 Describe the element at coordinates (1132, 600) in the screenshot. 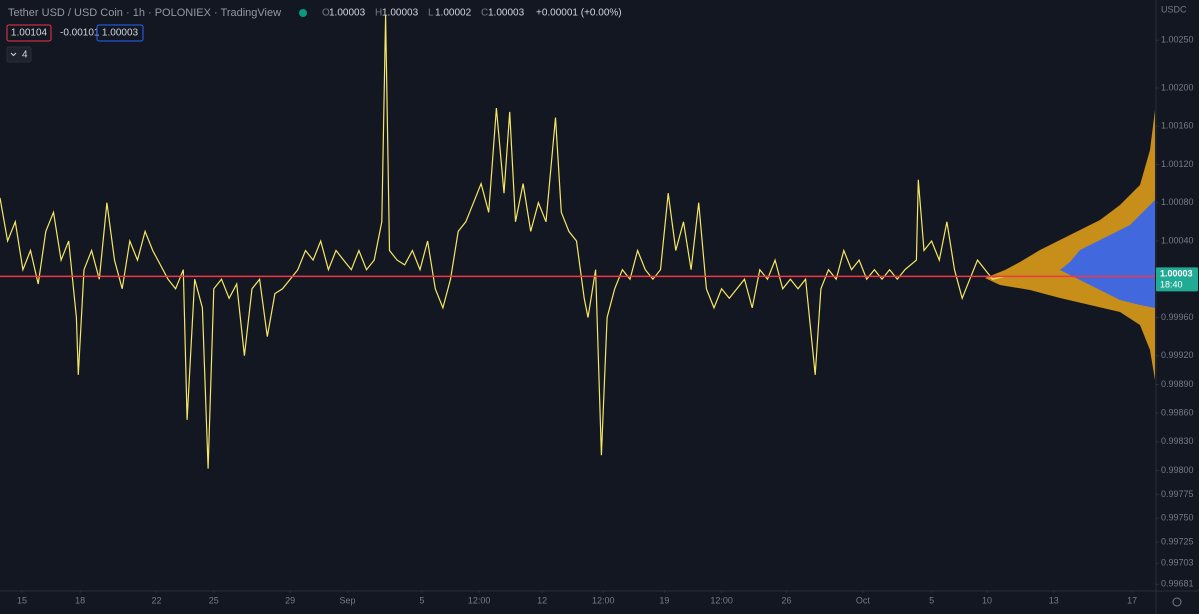

I see `x-tick-label: 17` at that location.